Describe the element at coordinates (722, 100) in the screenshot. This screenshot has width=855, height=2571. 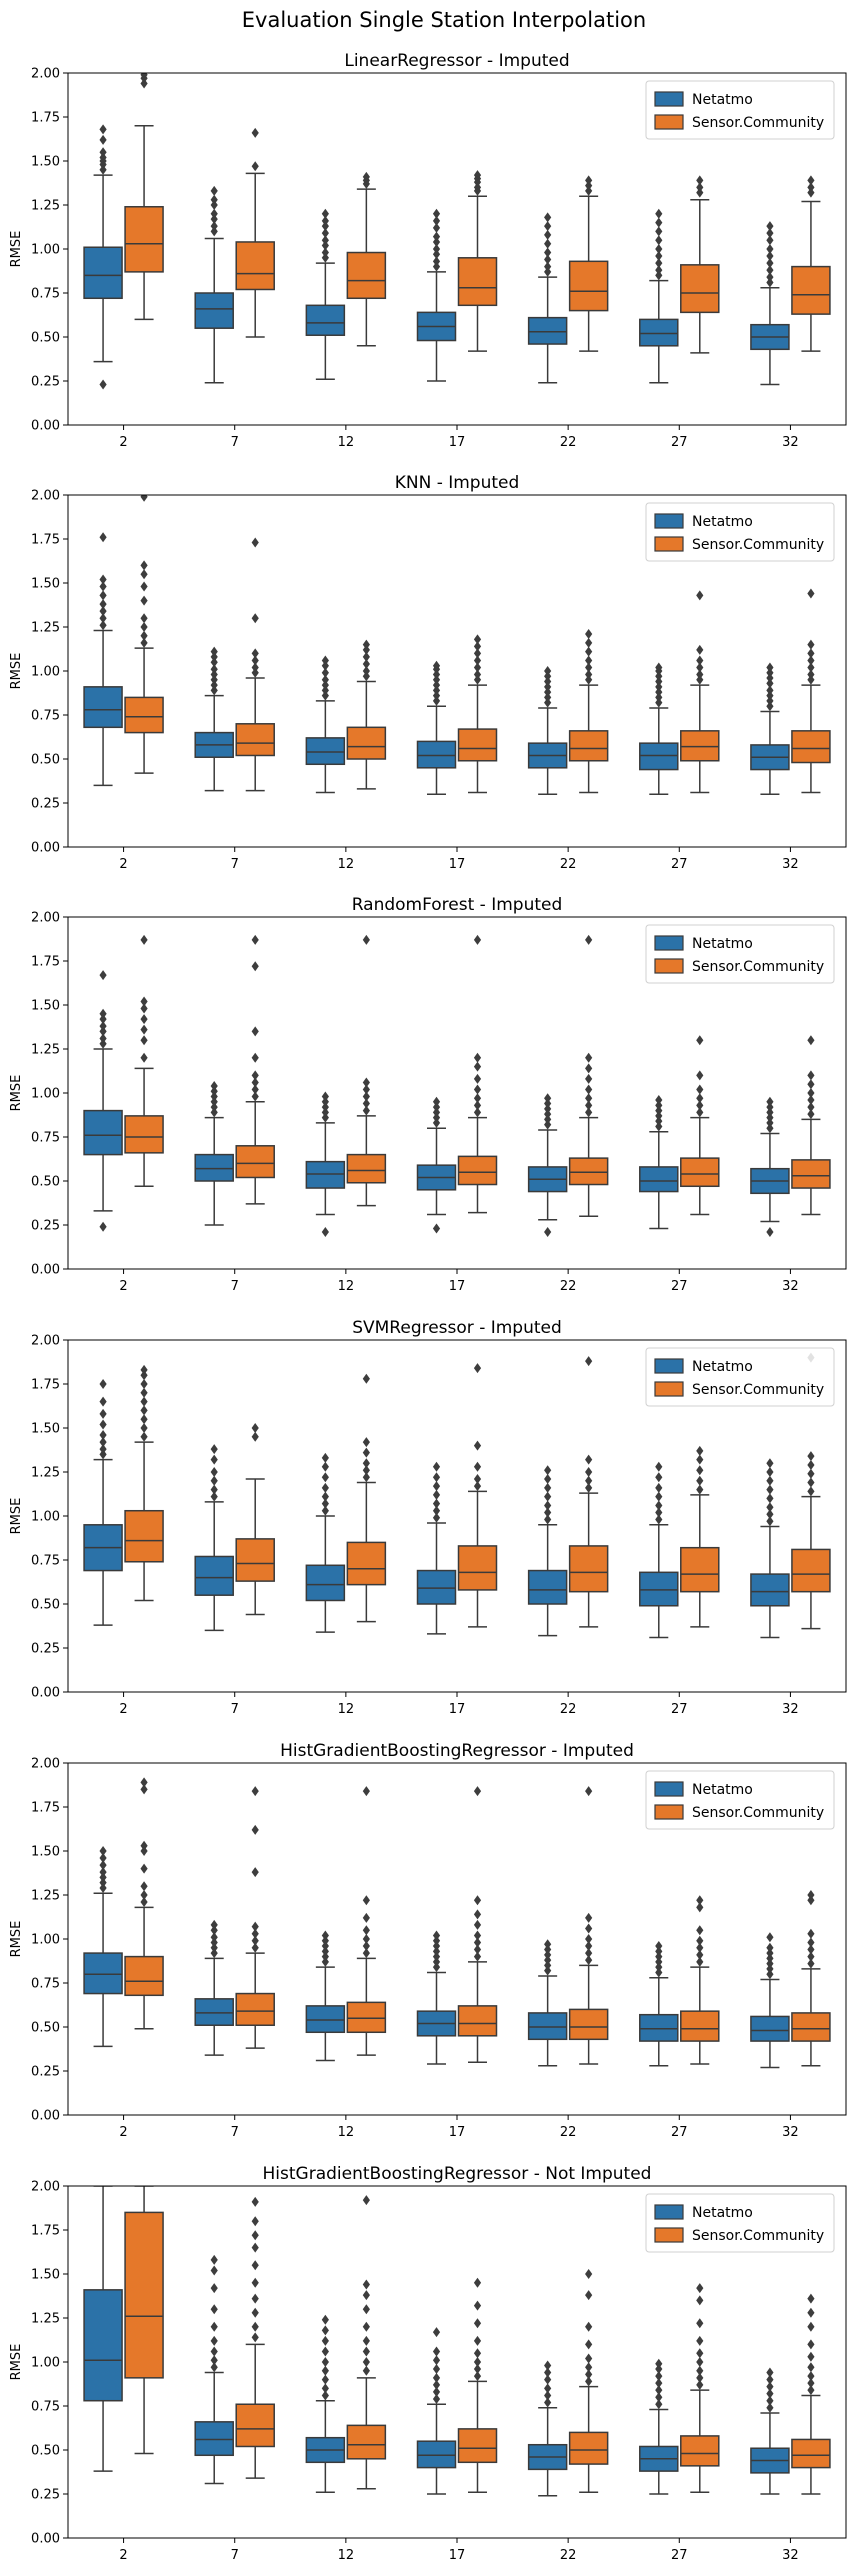
I see `legend-label: Netatmo` at that location.